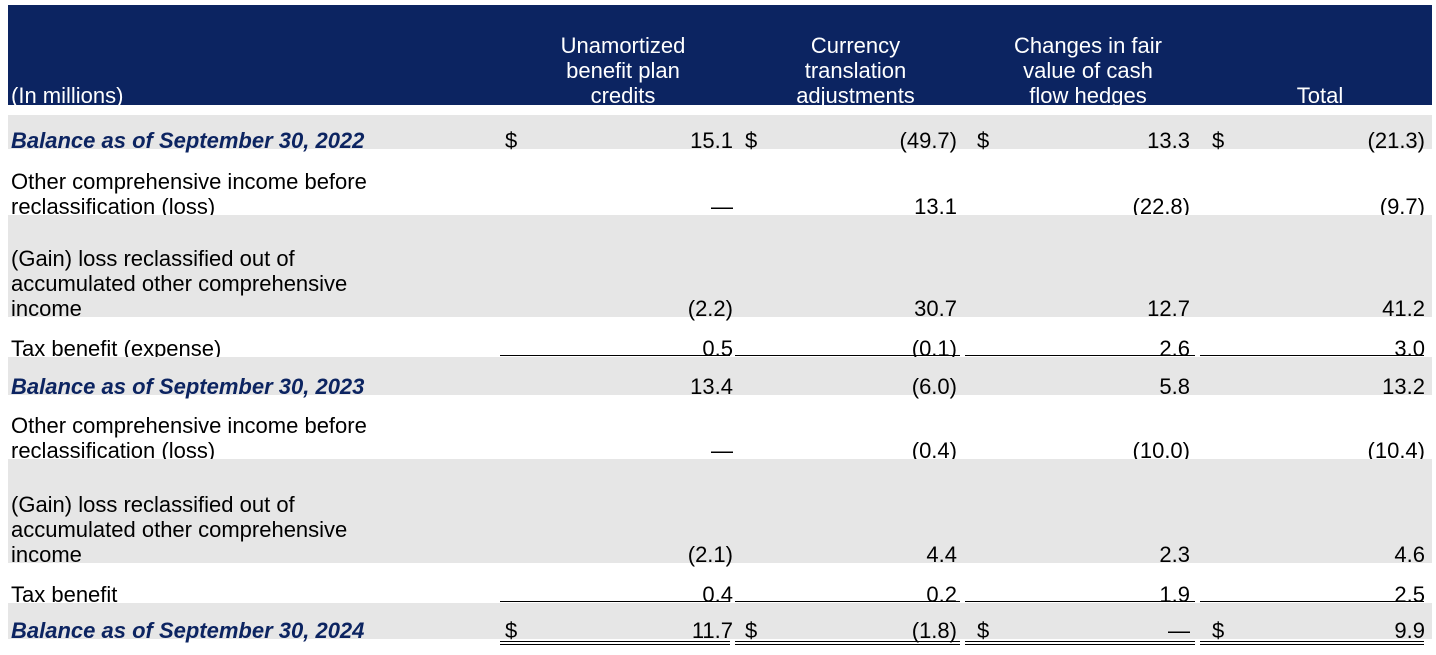 Image resolution: width=1436 pixels, height=655 pixels. I want to click on cell-value: 13.2, so click(1403, 386).